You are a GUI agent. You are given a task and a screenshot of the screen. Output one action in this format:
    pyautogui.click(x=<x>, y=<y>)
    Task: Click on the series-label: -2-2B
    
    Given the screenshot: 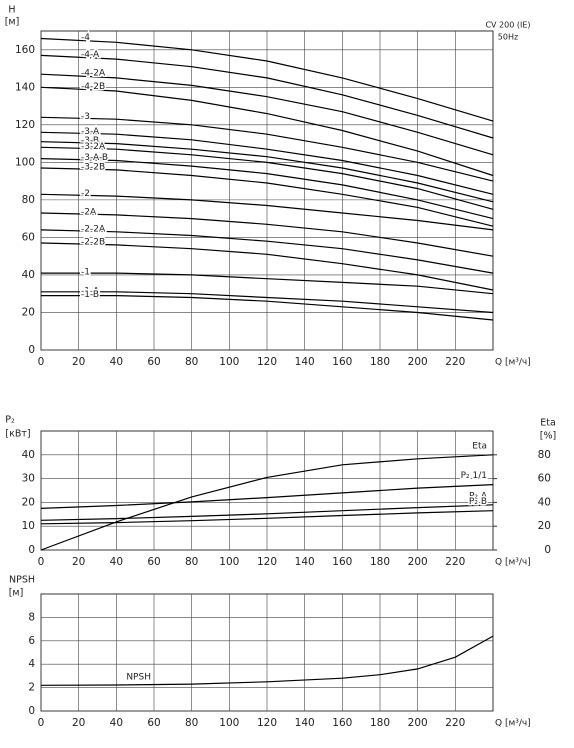 What is the action you would take?
    pyautogui.click(x=93, y=243)
    